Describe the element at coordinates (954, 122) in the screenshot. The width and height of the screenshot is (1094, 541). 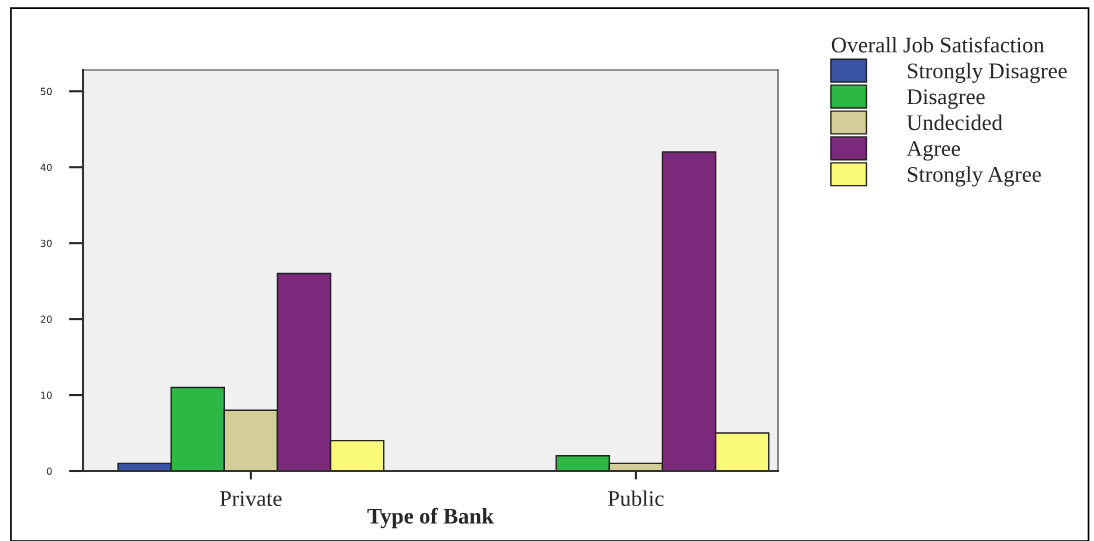
I see `legend-label: Undecided` at that location.